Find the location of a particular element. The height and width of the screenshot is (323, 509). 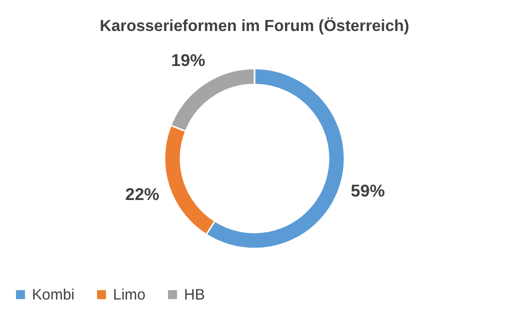

data-label: 19% is located at coordinates (188, 60).